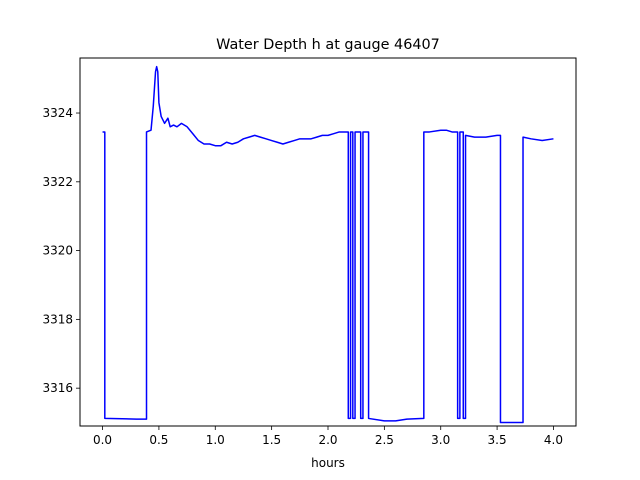 Image resolution: width=640 pixels, height=480 pixels. What do you see at coordinates (327, 440) in the screenshot?
I see `x-tick-label: 2.0` at bounding box center [327, 440].